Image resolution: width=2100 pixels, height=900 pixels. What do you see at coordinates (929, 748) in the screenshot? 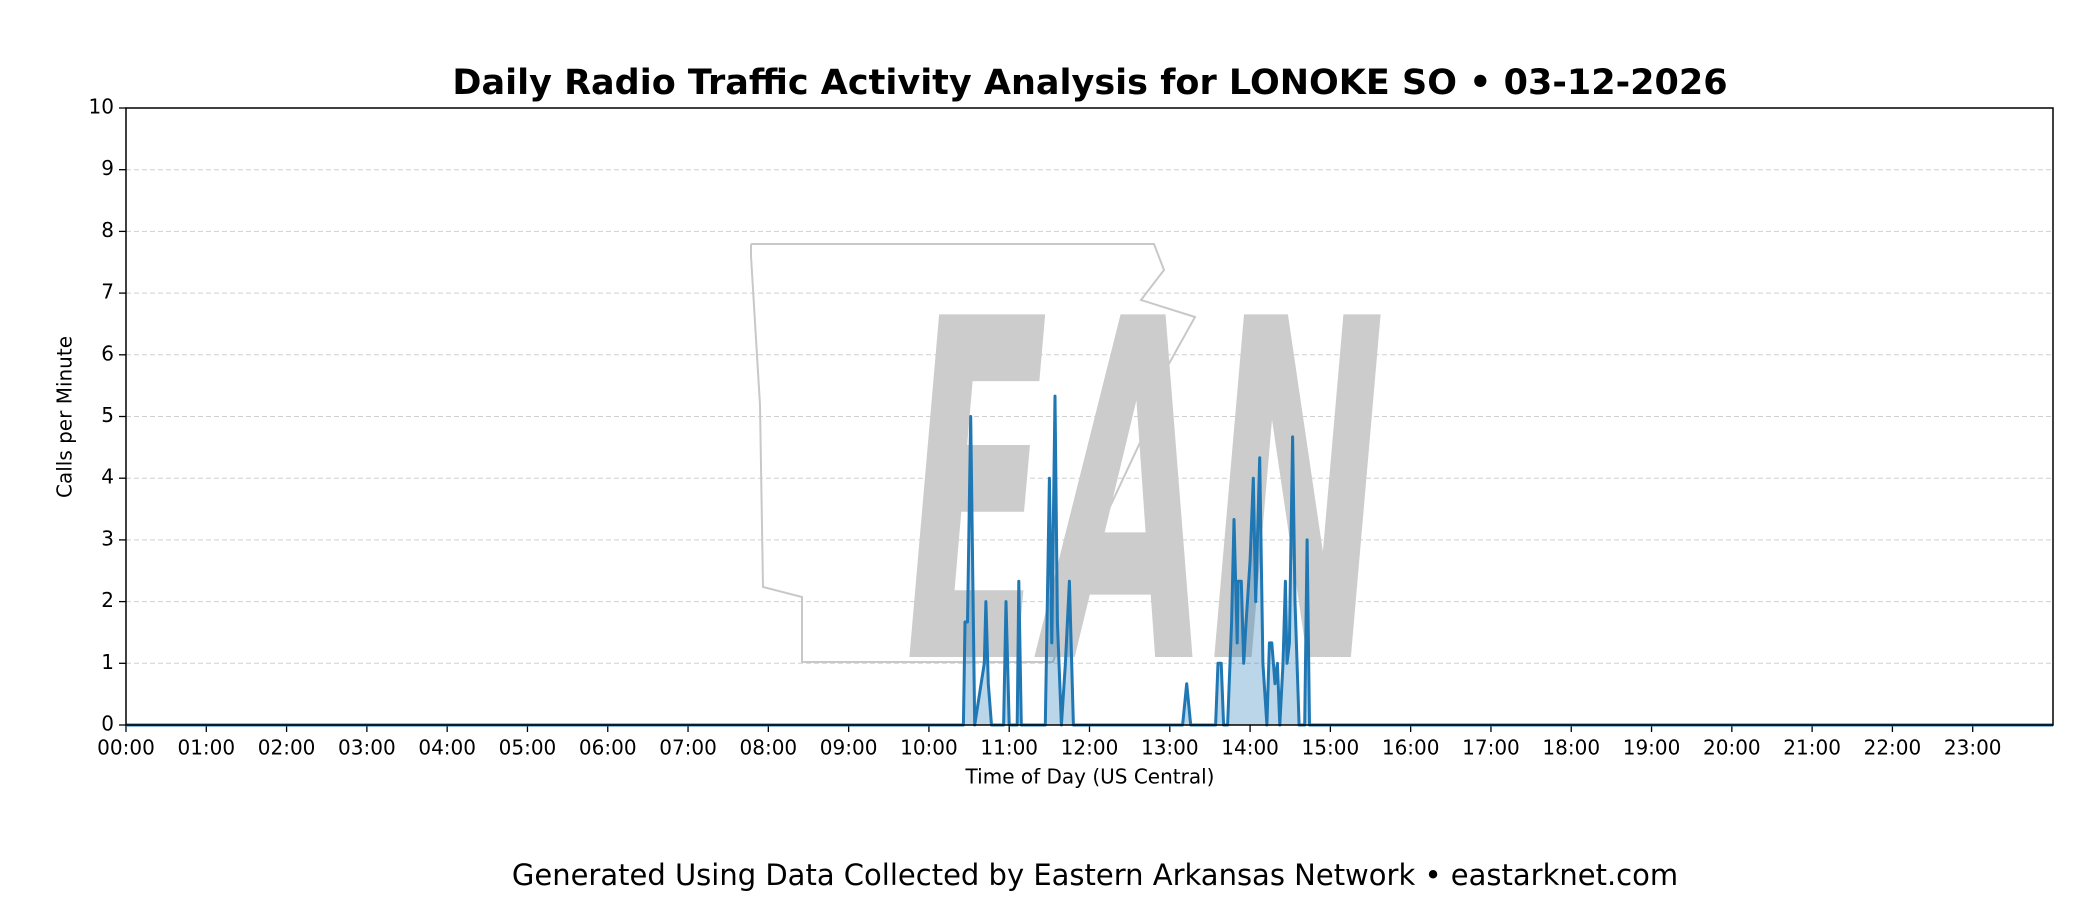
I see `x-tick-label: 10:00` at bounding box center [929, 748].